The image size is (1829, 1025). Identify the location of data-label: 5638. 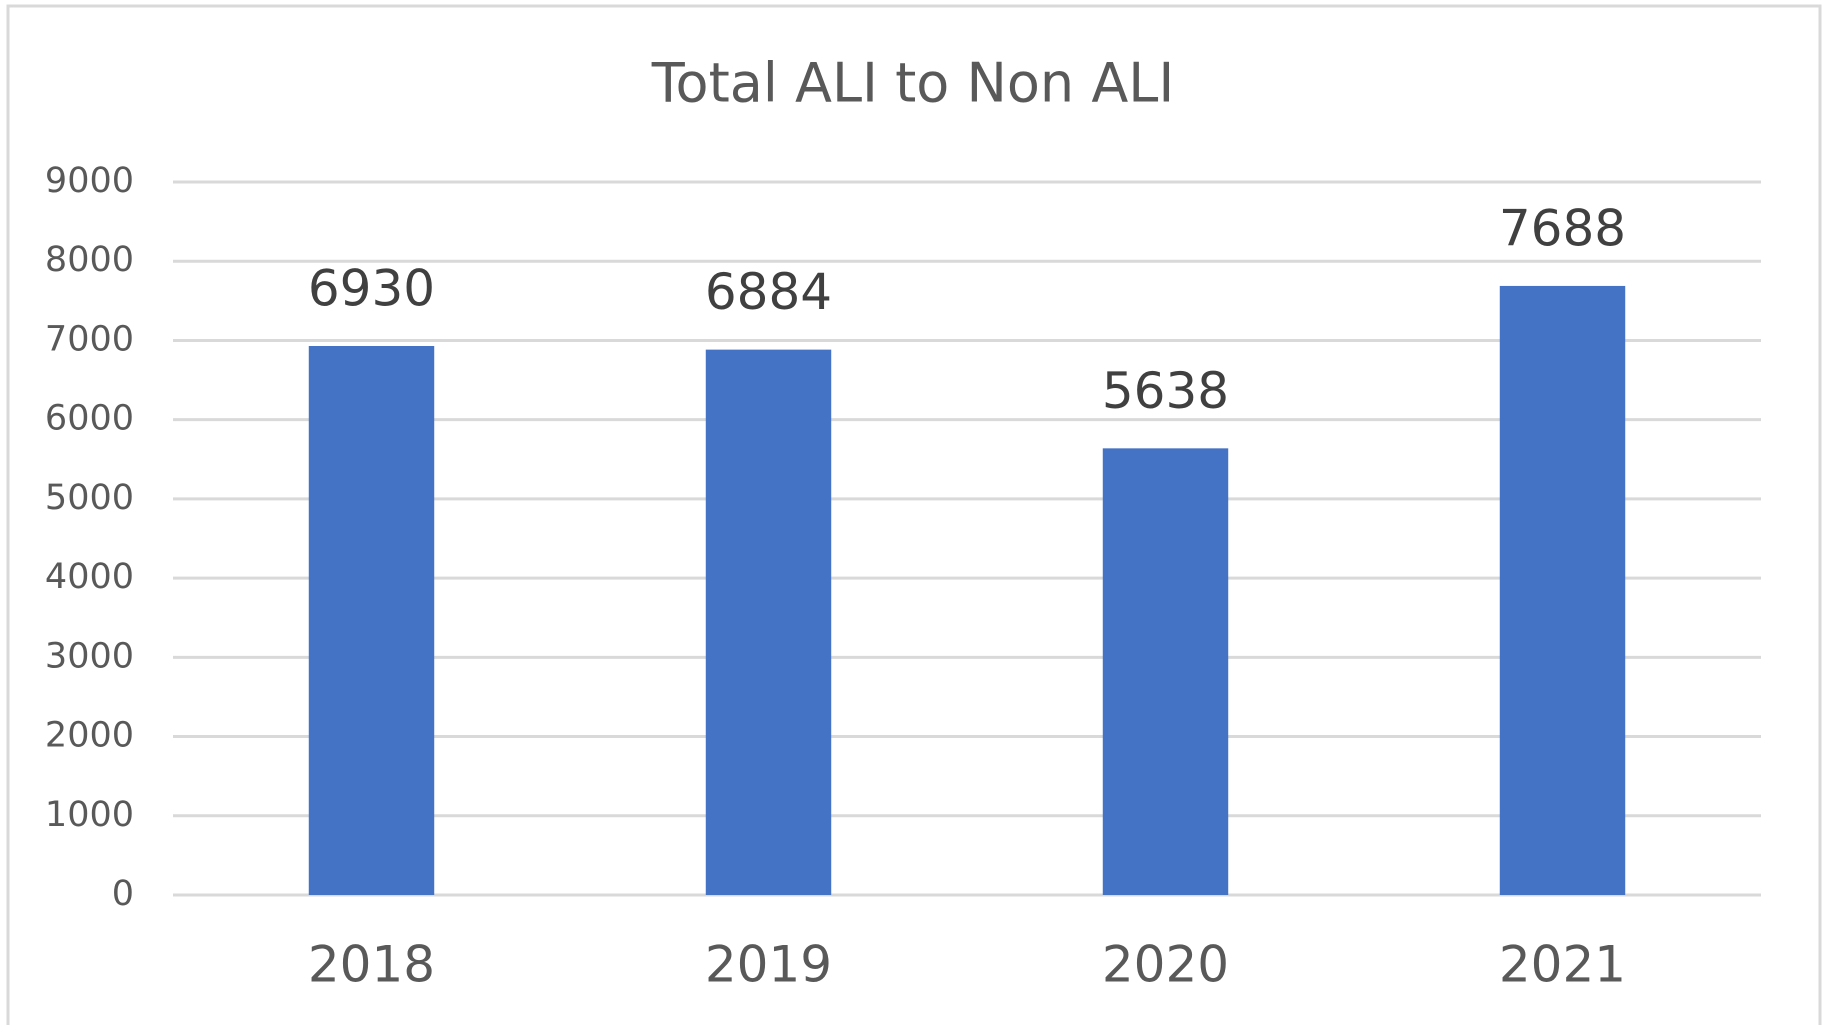
(1165, 391).